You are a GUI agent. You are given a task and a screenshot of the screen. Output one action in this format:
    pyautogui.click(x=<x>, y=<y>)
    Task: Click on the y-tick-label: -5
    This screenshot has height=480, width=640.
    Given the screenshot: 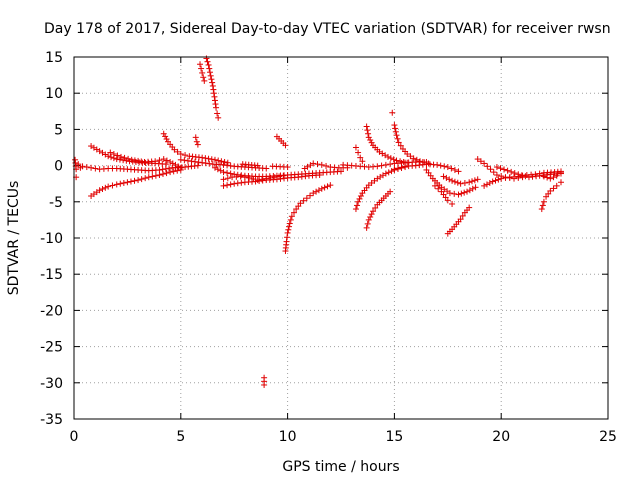 What is the action you would take?
    pyautogui.click(x=56, y=203)
    